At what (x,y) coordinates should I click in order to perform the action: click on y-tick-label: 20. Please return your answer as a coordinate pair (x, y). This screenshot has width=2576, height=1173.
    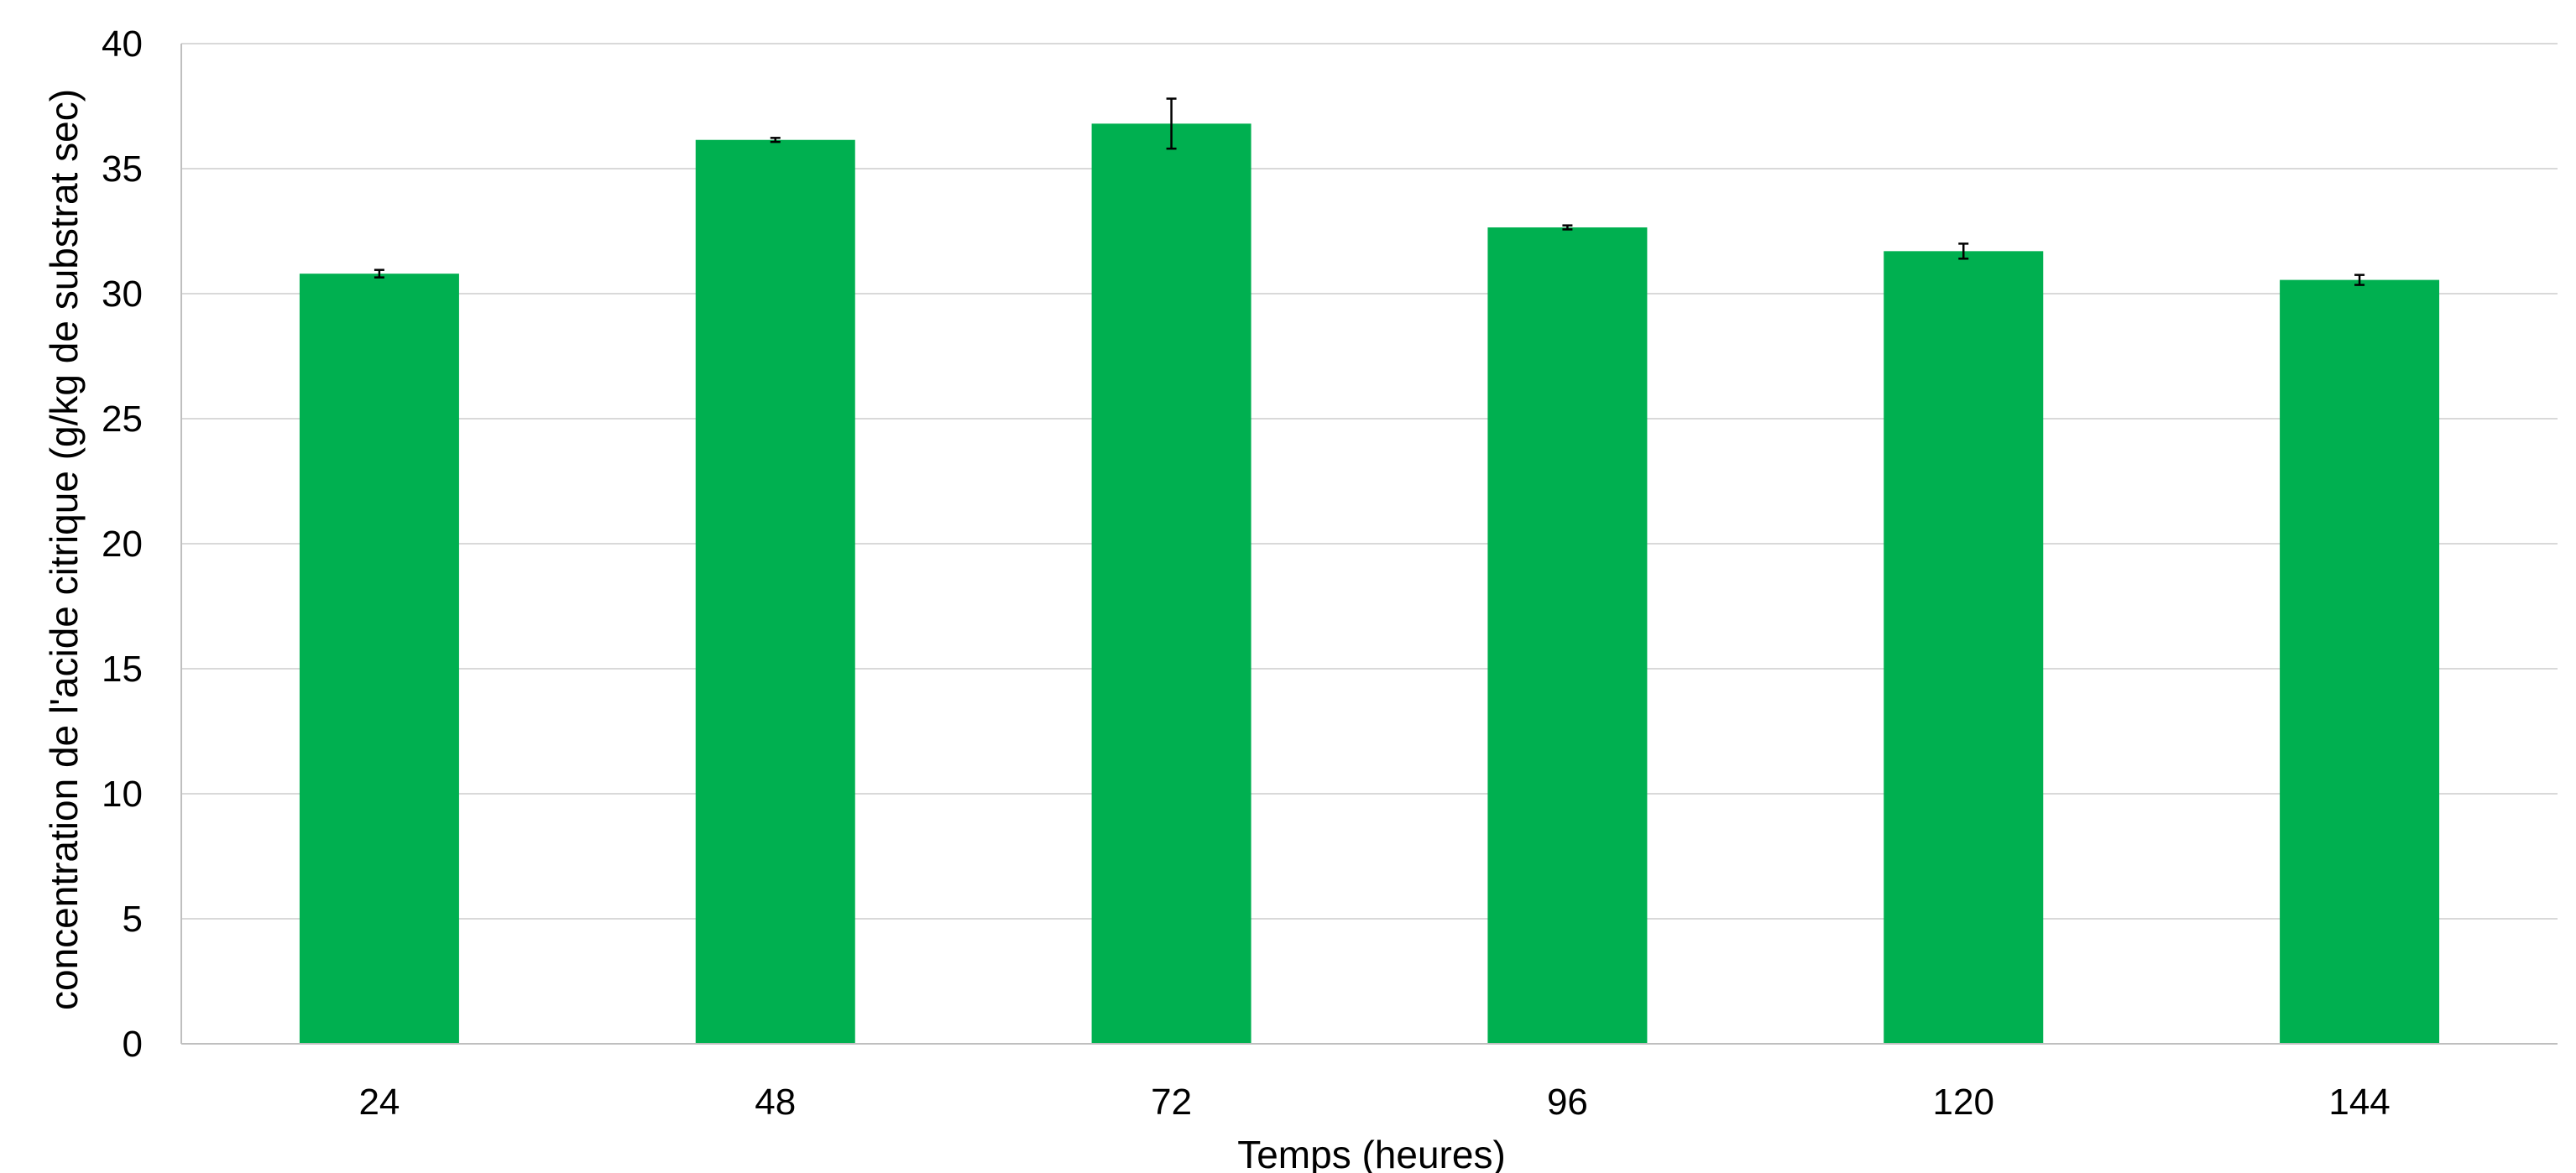
    Looking at the image, I should click on (122, 544).